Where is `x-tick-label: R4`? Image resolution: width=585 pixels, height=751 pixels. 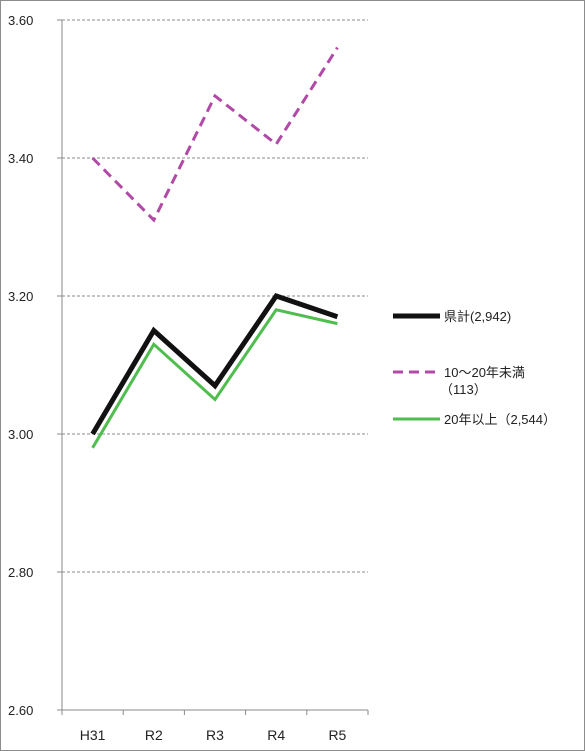
x-tick-label: R4 is located at coordinates (276, 735).